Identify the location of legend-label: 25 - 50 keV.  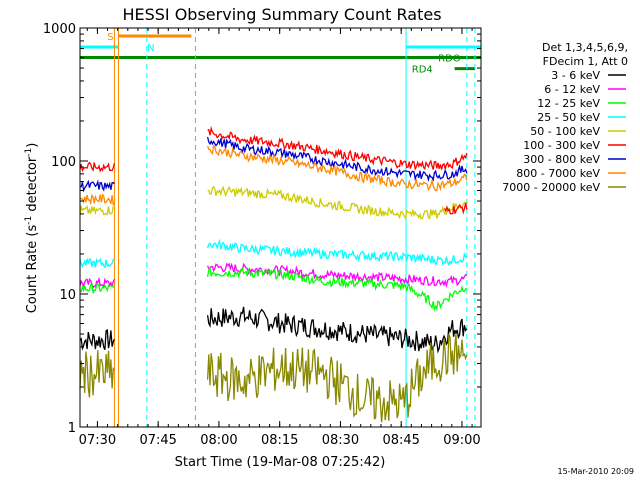
(568, 117).